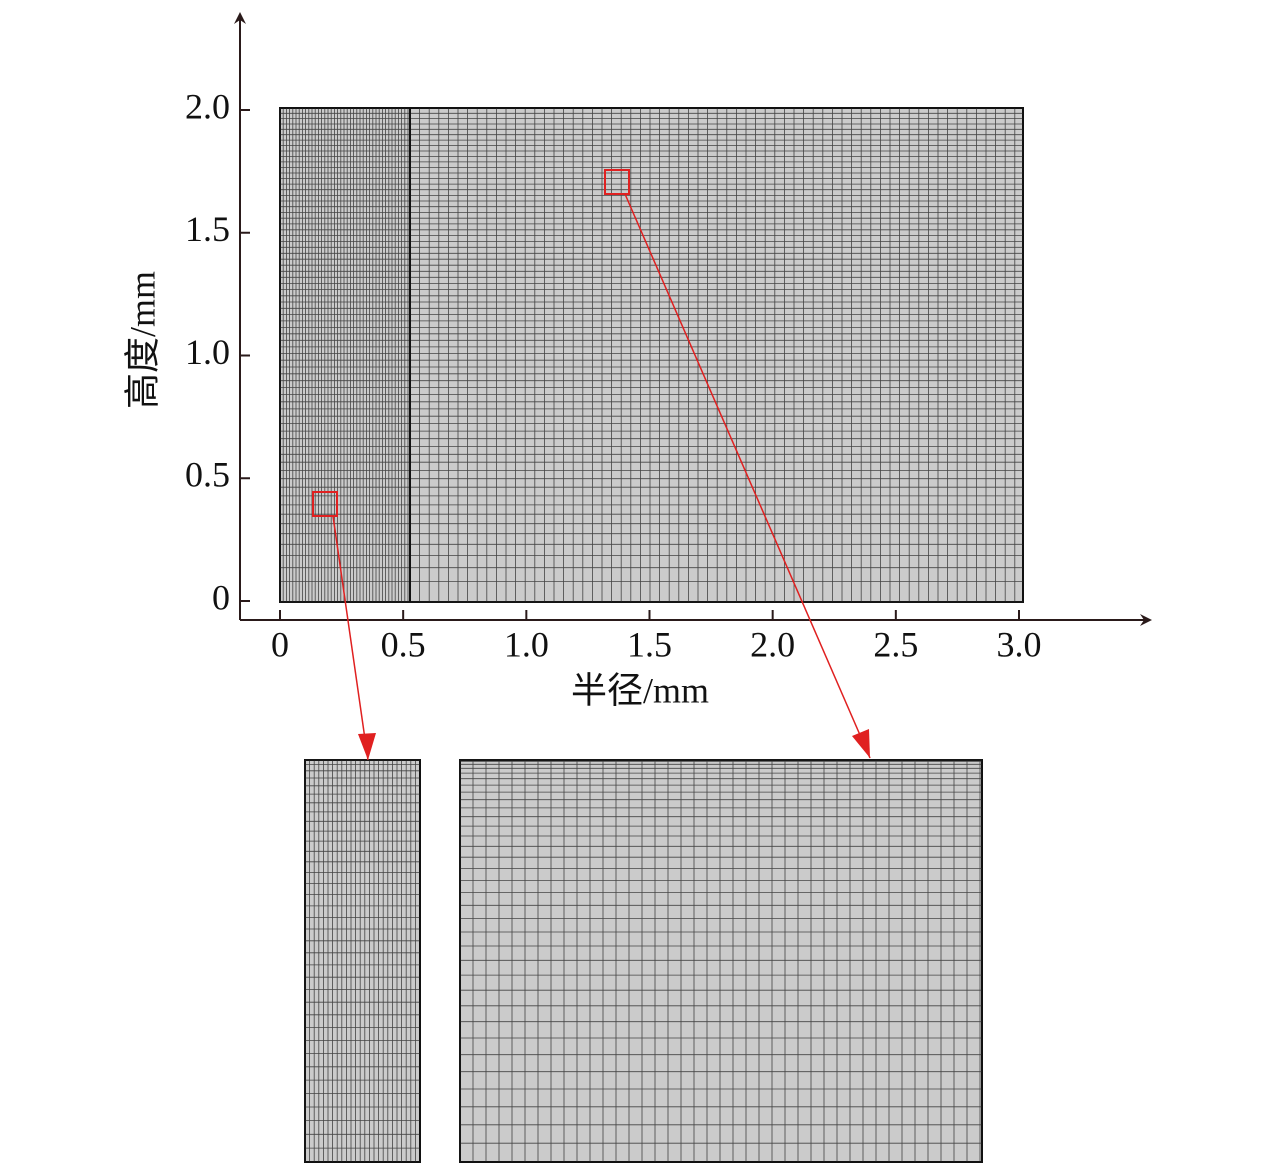  What do you see at coordinates (640, 690) in the screenshot?
I see `x-axis-label: 半径/mm` at bounding box center [640, 690].